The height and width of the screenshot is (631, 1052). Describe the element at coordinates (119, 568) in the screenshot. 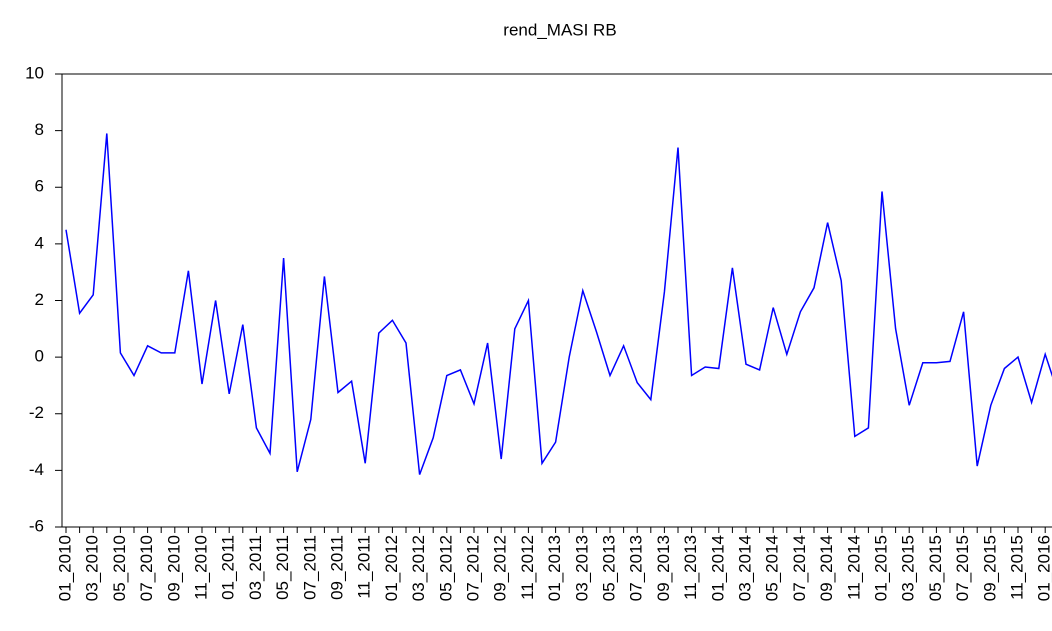

I see `x-tick-label: 05_2010` at that location.